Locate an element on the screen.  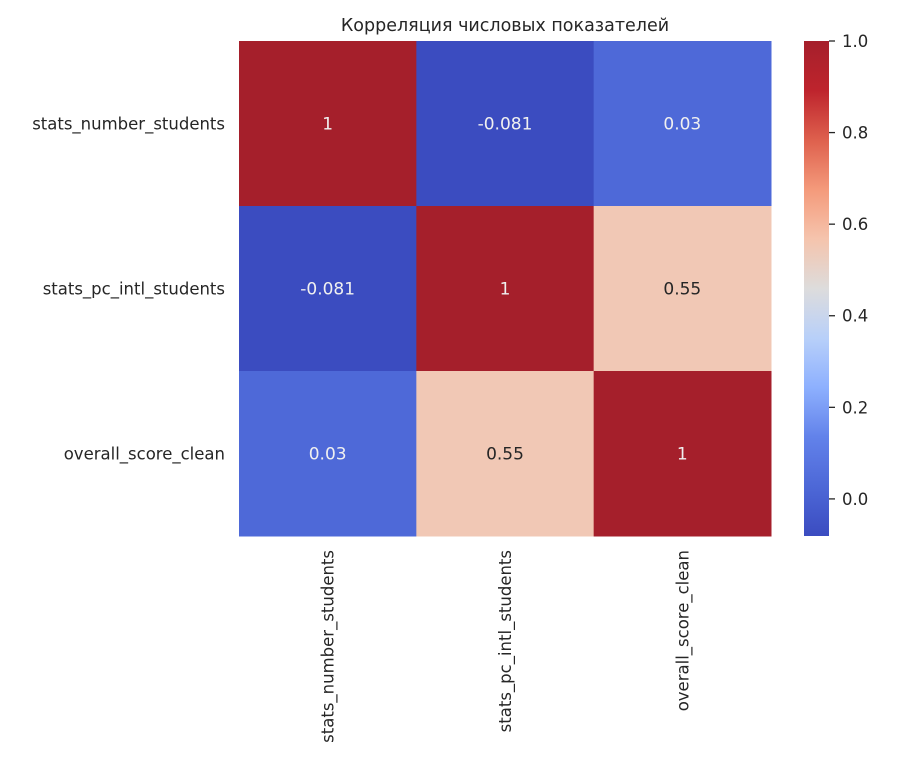
heatmap-cell-r1-c2 is located at coordinates (682, 289).